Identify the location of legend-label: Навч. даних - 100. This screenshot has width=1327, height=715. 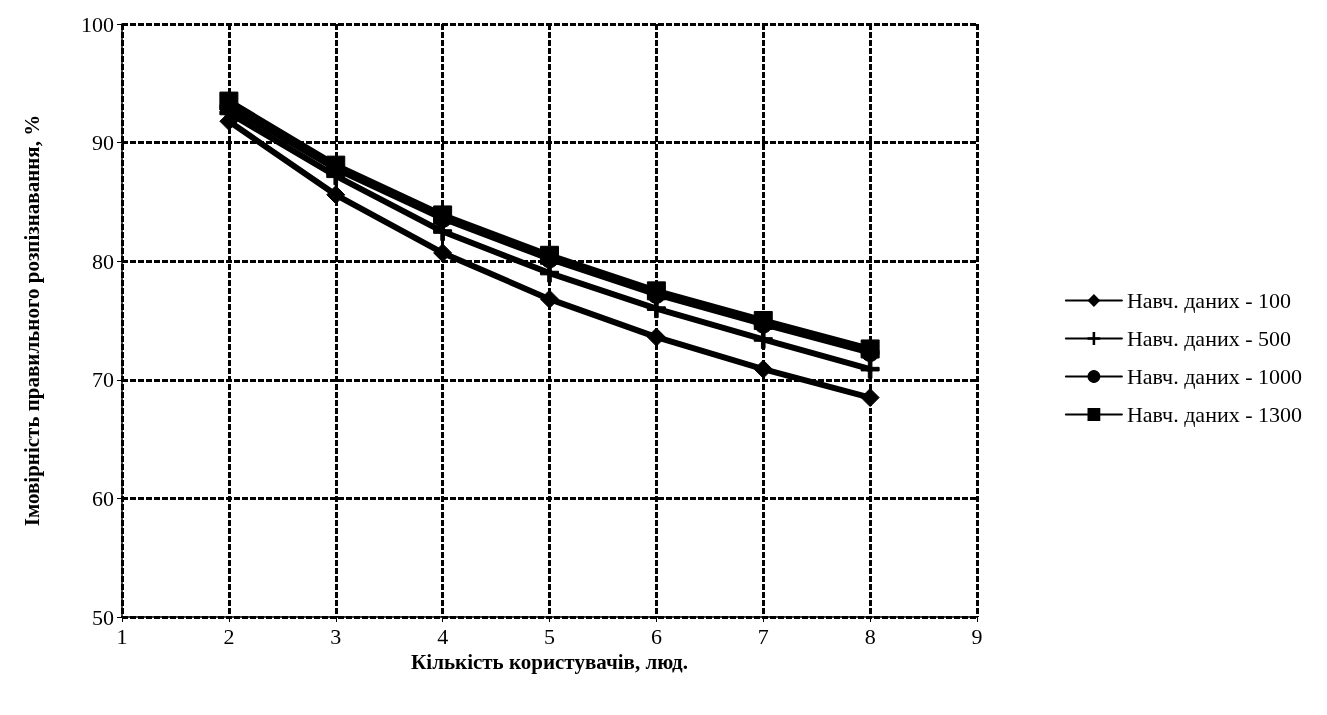
(1209, 300).